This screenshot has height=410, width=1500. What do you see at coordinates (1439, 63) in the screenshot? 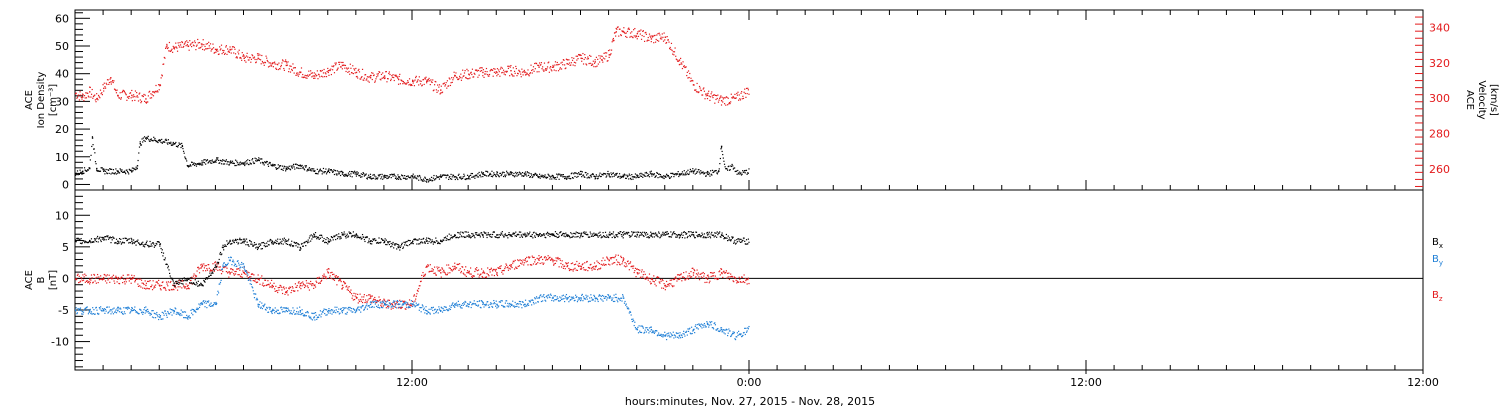
I see `y-tick-label-right: 320` at bounding box center [1439, 63].